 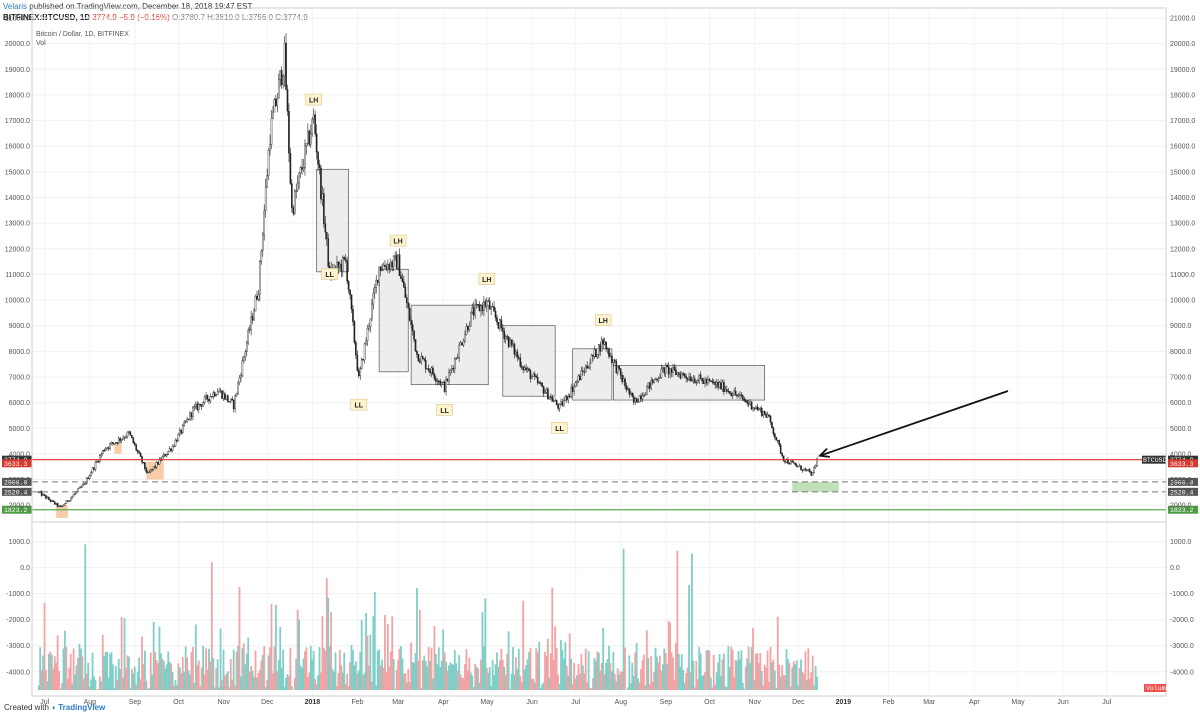 What do you see at coordinates (17, 147) in the screenshot?
I see `y-tick-label-left: 16000.0` at bounding box center [17, 147].